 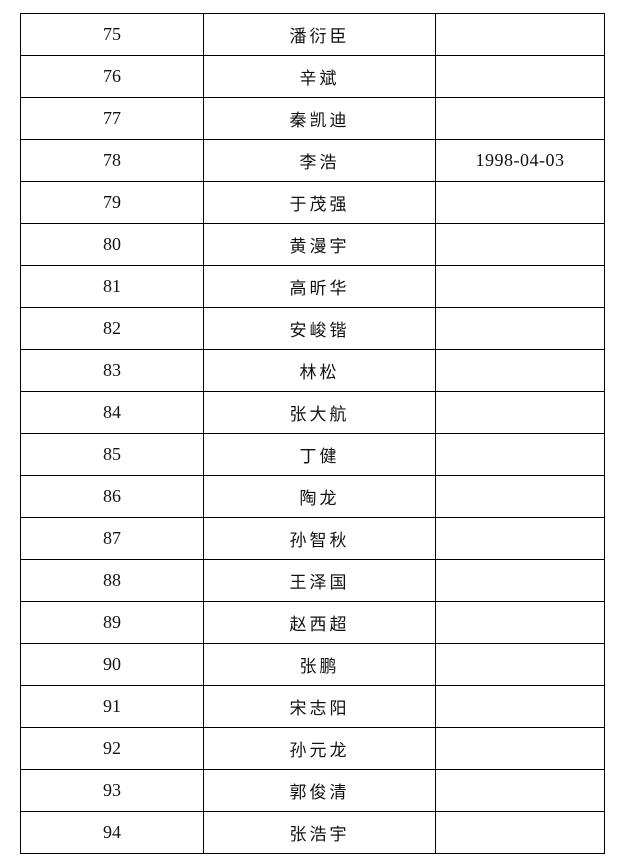 I want to click on row-name: 丁健, so click(x=319, y=454).